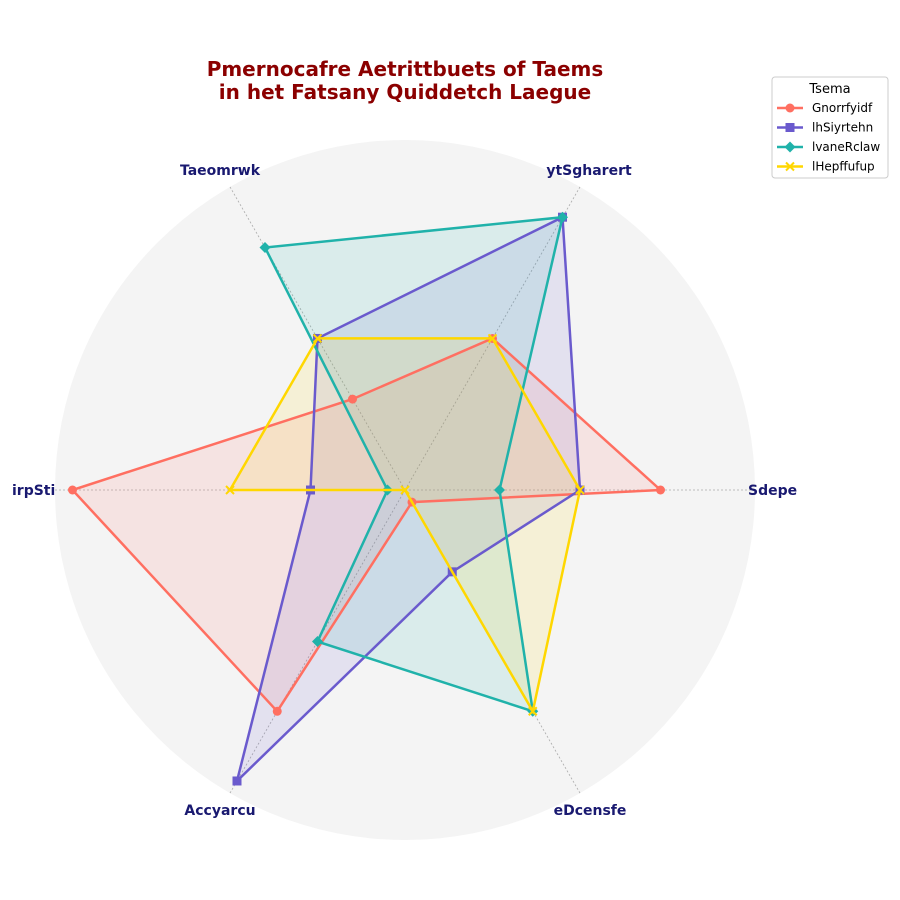  What do you see at coordinates (842, 108) in the screenshot?
I see `legend-label-Gnorrfyidf: Gnorrfyidf` at bounding box center [842, 108].